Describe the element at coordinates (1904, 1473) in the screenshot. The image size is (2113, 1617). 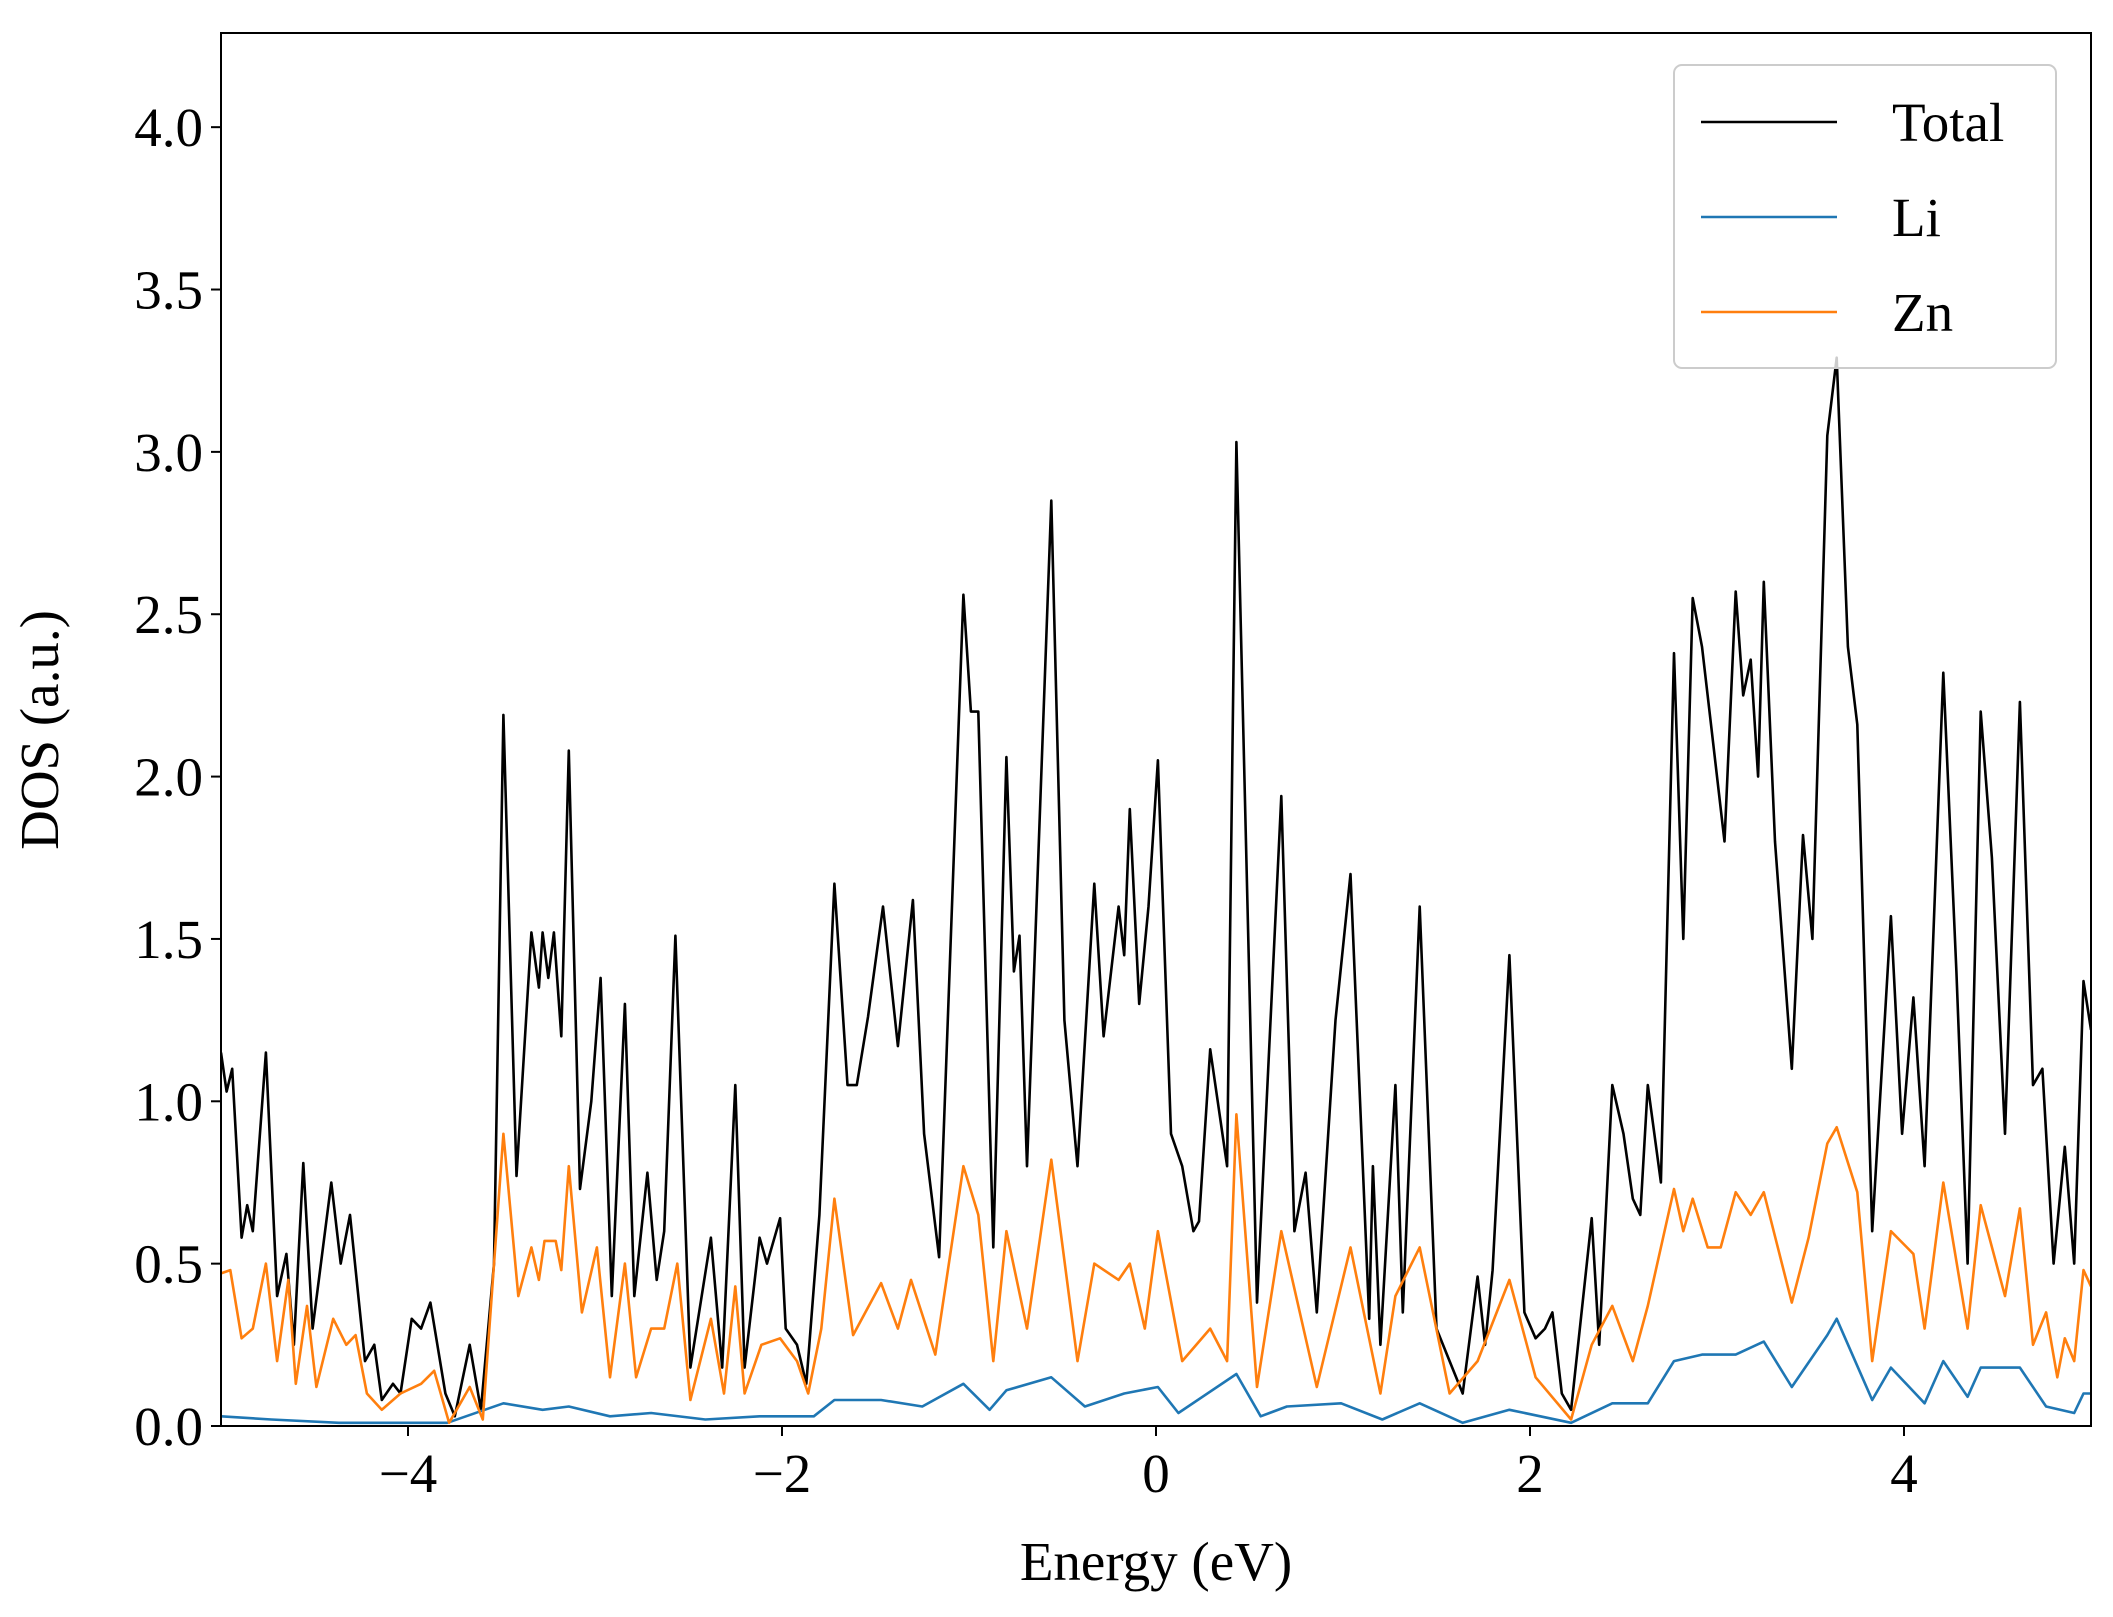
I see `x-tick-label: 4` at that location.